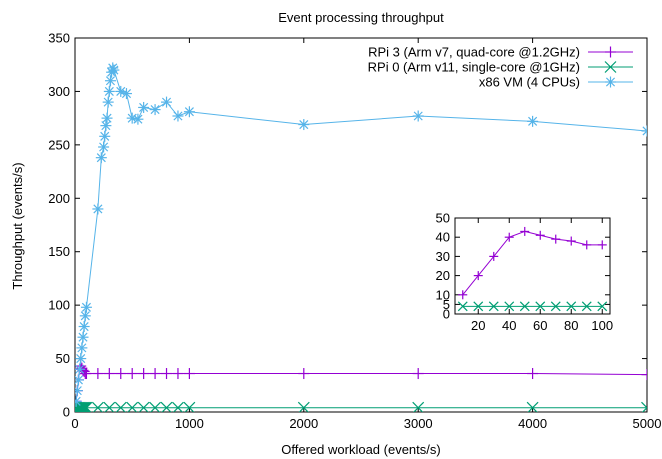 This screenshot has height=459, width=662. I want to click on legend-label: RPi 0 (Arm v11, single-core @1GHz), so click(474, 67).